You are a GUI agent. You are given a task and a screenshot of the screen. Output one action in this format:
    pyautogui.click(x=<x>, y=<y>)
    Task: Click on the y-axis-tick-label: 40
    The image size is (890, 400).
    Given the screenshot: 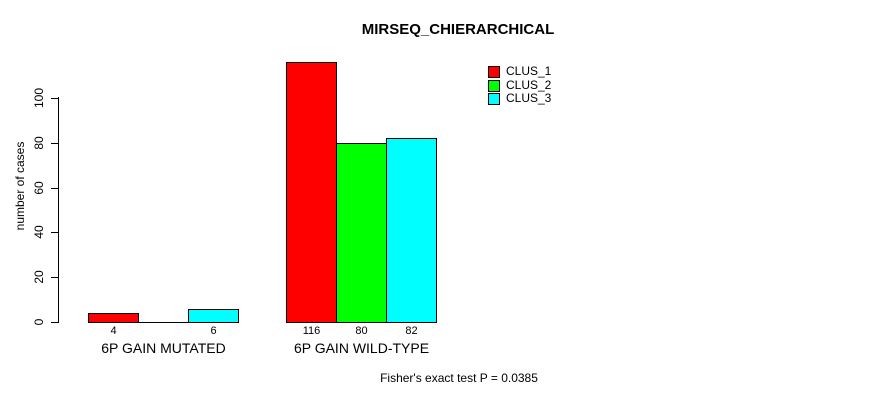 What is the action you would take?
    pyautogui.click(x=39, y=232)
    